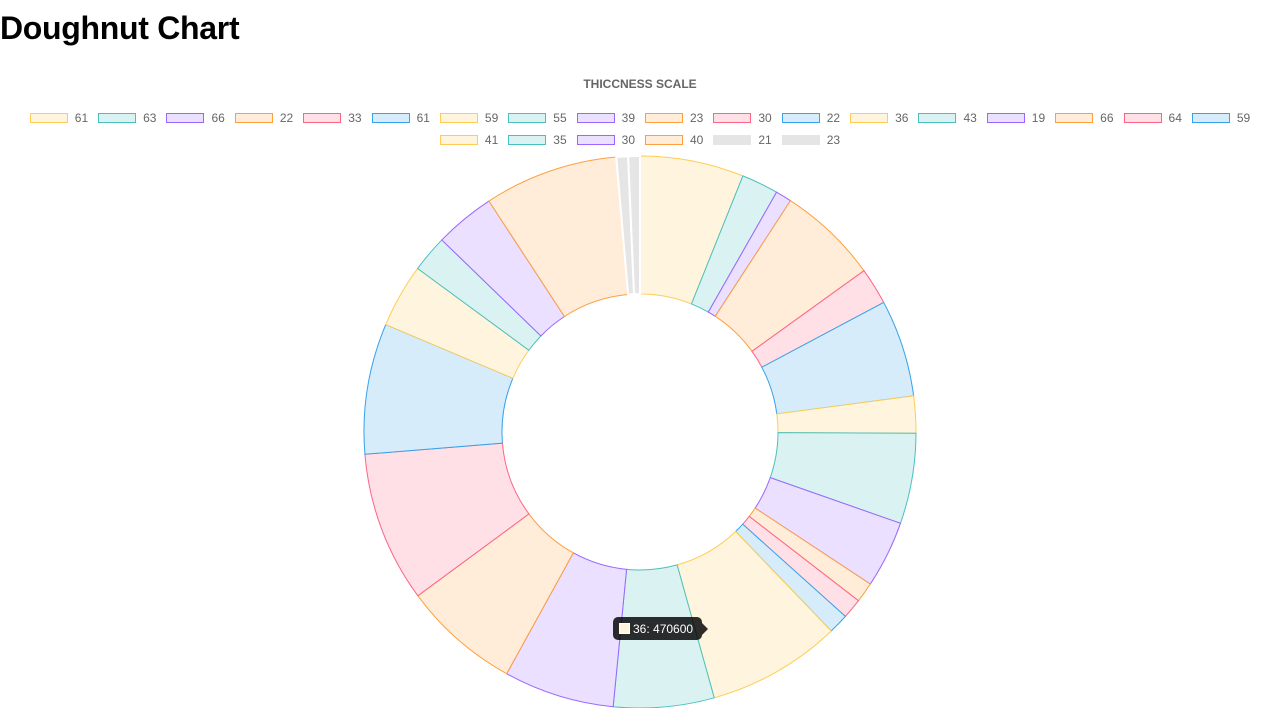  Describe the element at coordinates (355, 118) in the screenshot. I see `legend-label: 33` at that location.